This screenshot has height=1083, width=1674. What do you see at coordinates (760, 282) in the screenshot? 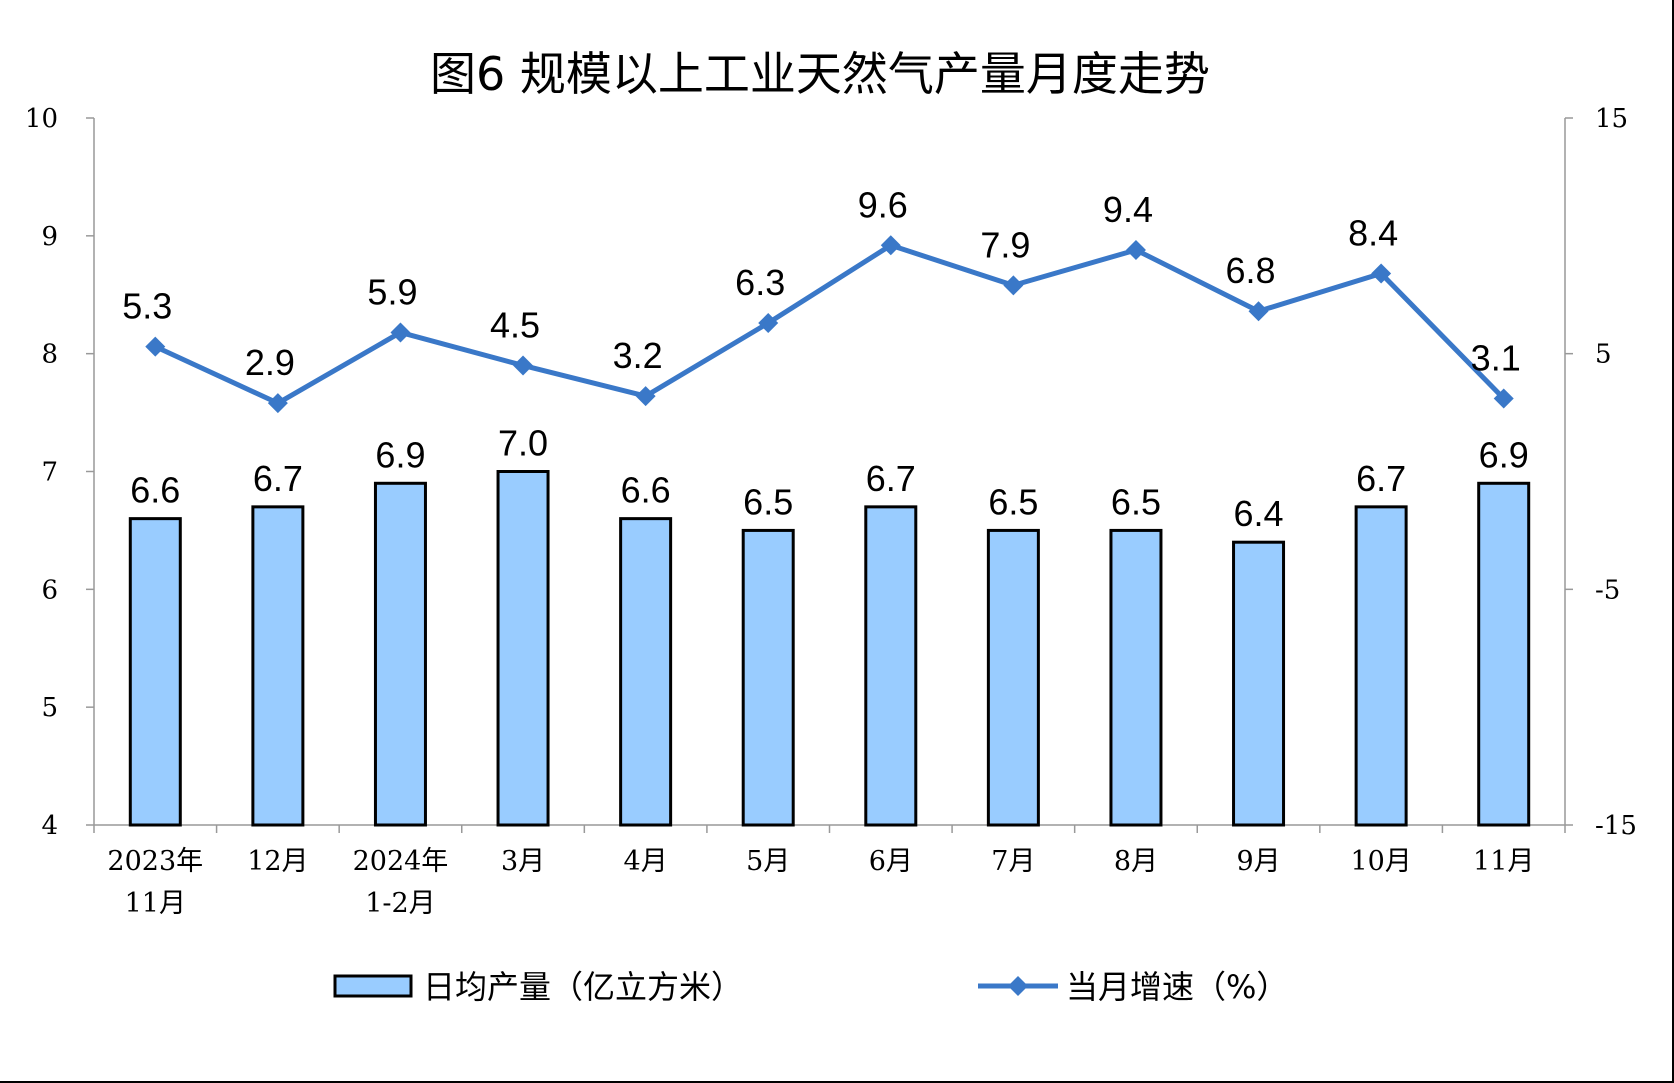
I see `line-value-label: 6.3` at bounding box center [760, 282].